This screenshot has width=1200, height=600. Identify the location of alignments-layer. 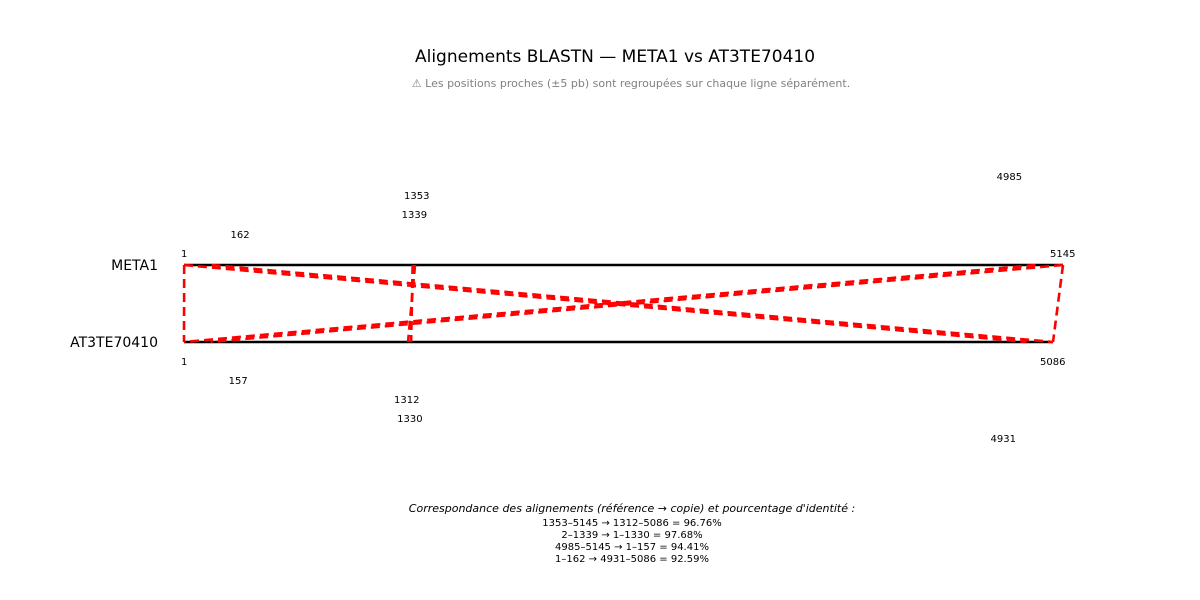
(623, 303).